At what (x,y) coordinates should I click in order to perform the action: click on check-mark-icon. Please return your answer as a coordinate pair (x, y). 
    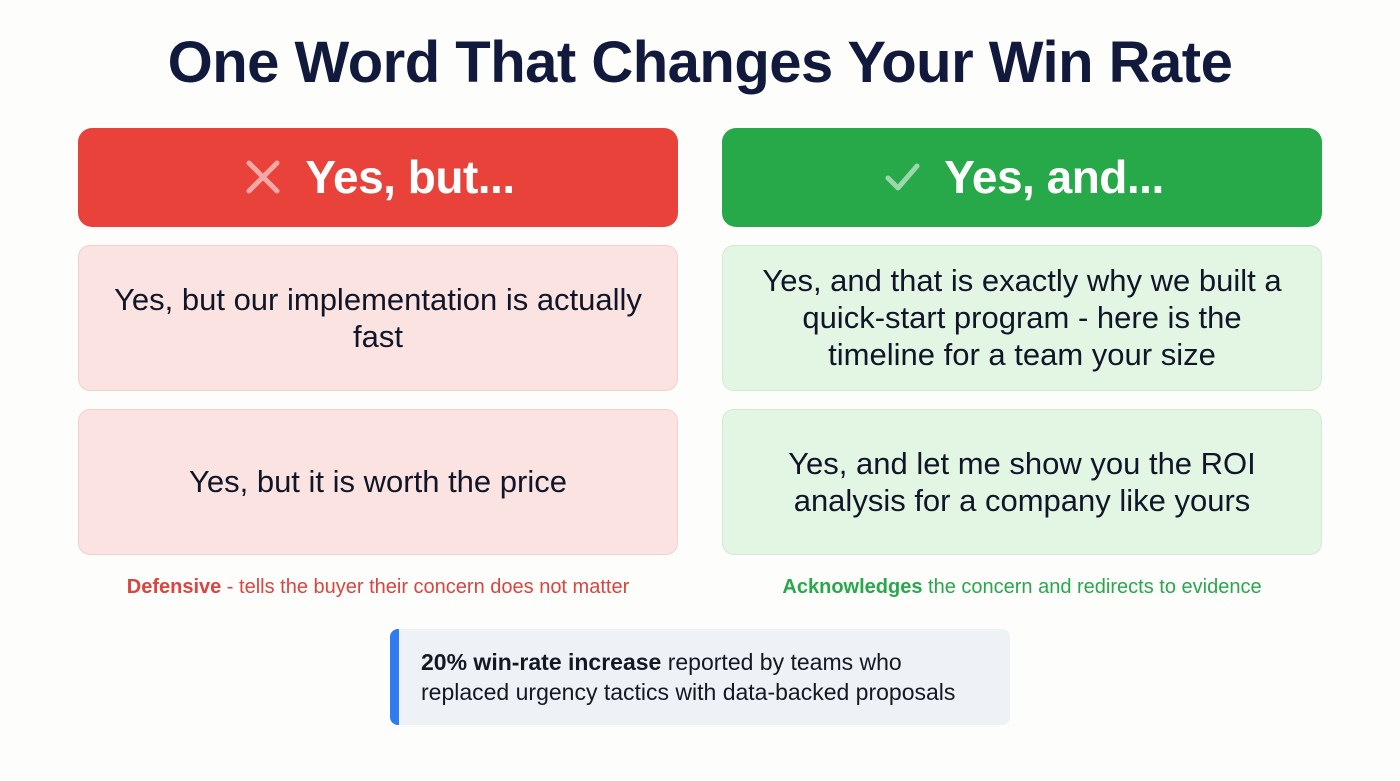
    Looking at the image, I should click on (902, 177).